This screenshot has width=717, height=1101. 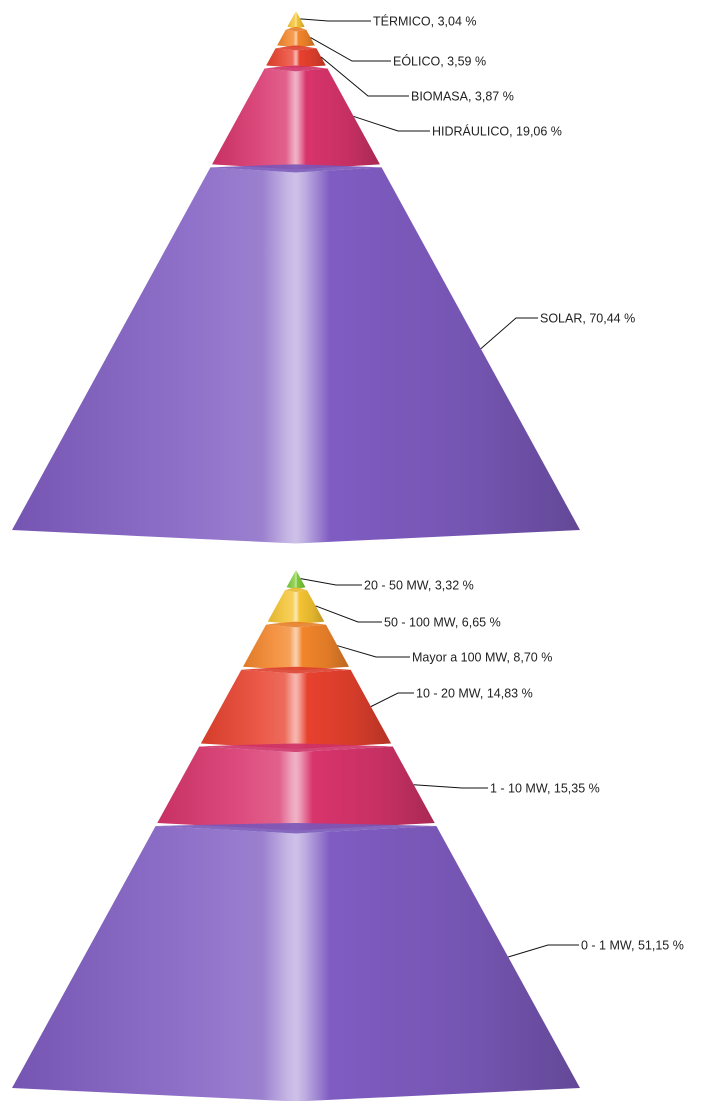 What do you see at coordinates (497, 131) in the screenshot?
I see `segment-label: HIDRÁULICO, 19,06 %` at bounding box center [497, 131].